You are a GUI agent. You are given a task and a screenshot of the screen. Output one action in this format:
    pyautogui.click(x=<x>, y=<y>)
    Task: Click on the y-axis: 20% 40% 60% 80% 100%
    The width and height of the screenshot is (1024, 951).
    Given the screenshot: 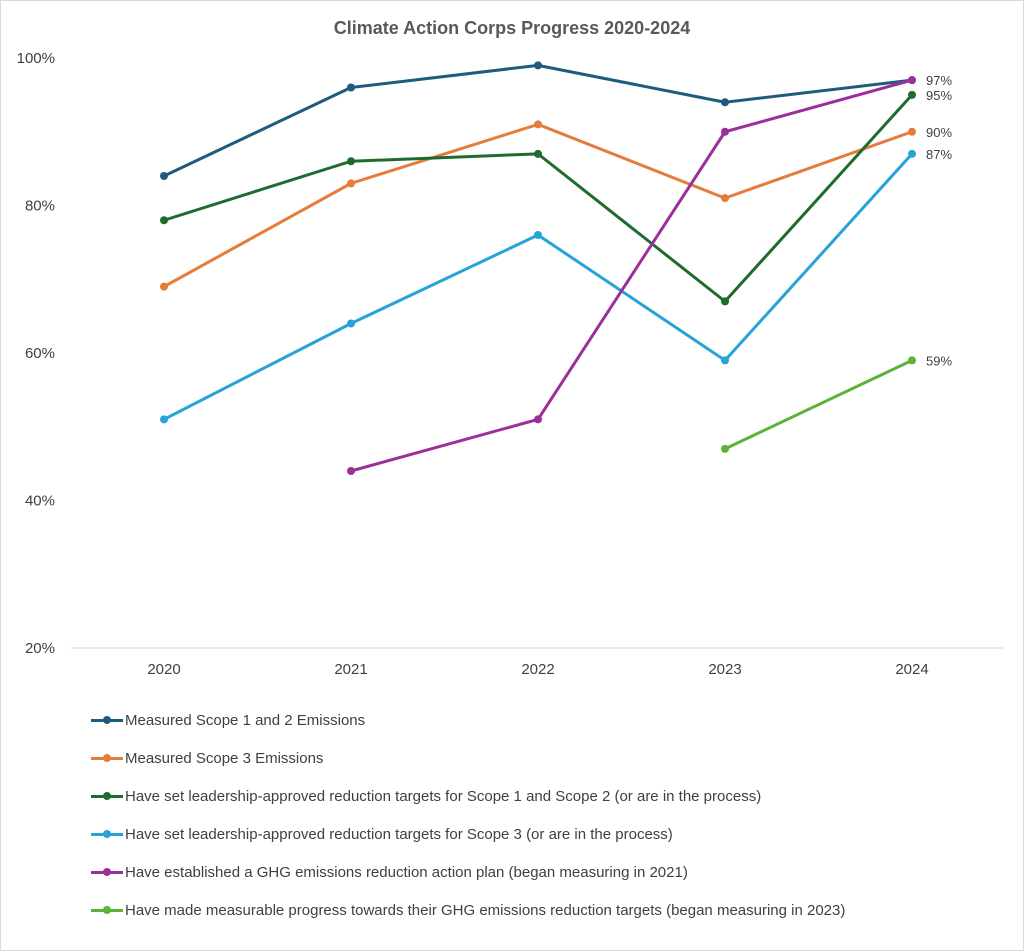 What is the action you would take?
    pyautogui.click(x=36, y=353)
    